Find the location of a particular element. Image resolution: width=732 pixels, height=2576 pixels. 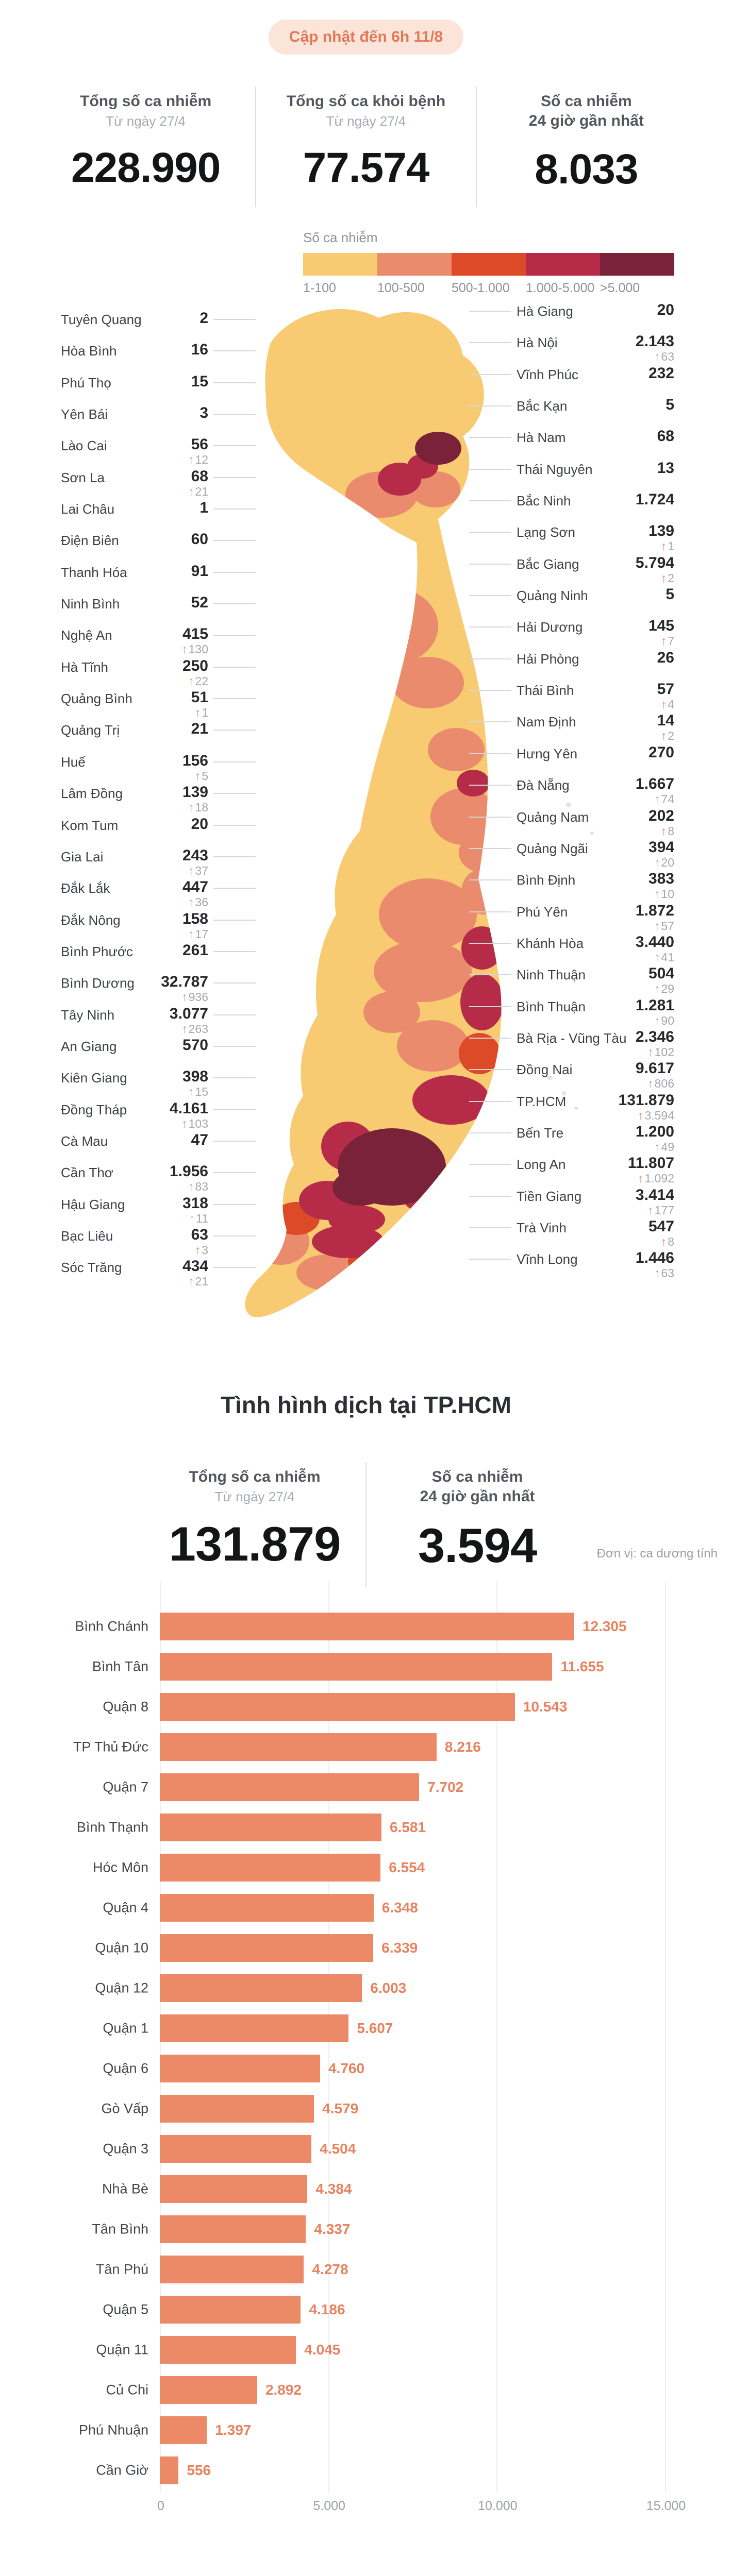

axis-tick: 15.000 is located at coordinates (666, 2048).